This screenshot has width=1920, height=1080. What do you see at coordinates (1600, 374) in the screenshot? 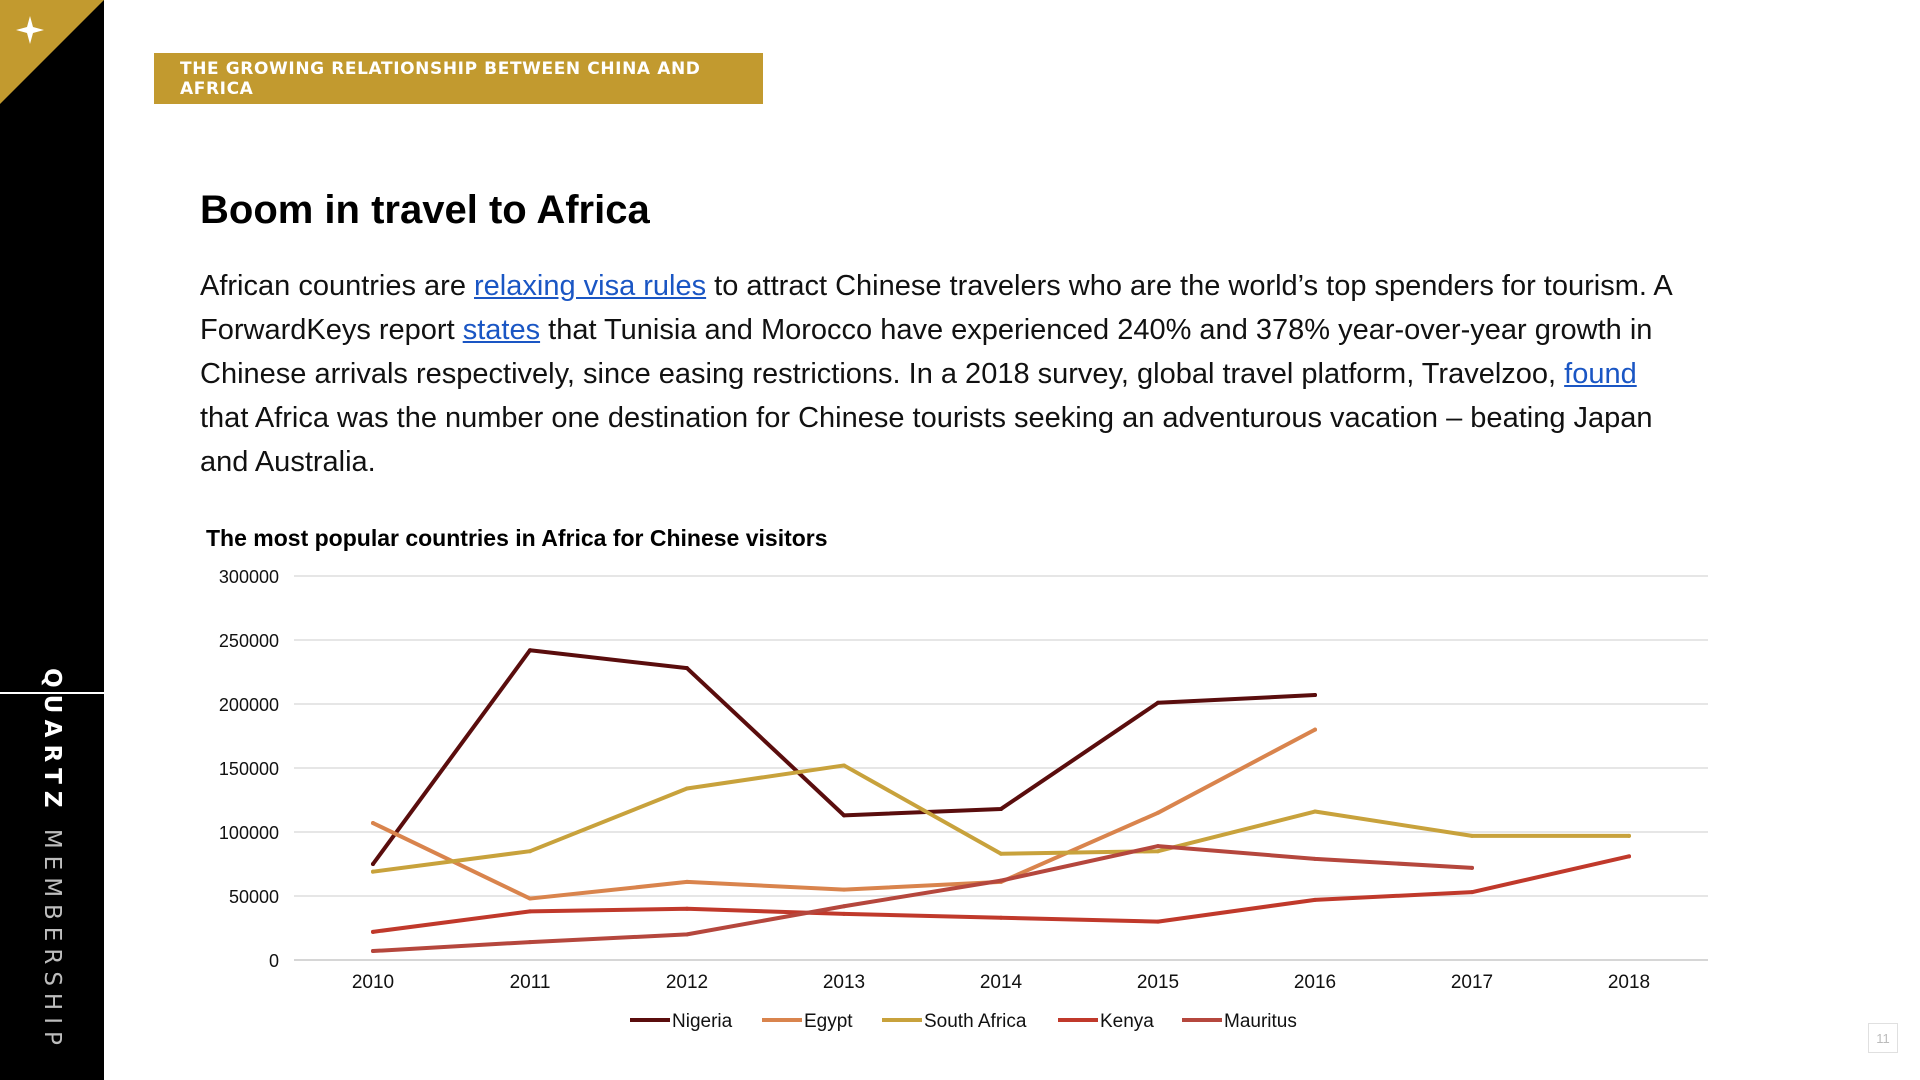
I see `found-link: found` at bounding box center [1600, 374].